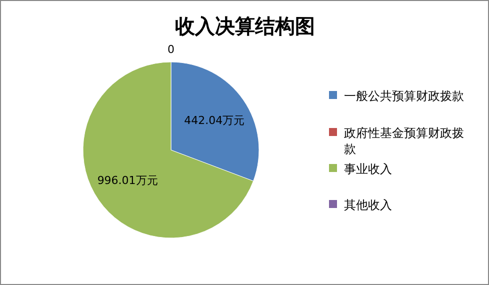  What do you see at coordinates (245, 26) in the screenshot?
I see `chart-title: 收入决算结构图` at bounding box center [245, 26].